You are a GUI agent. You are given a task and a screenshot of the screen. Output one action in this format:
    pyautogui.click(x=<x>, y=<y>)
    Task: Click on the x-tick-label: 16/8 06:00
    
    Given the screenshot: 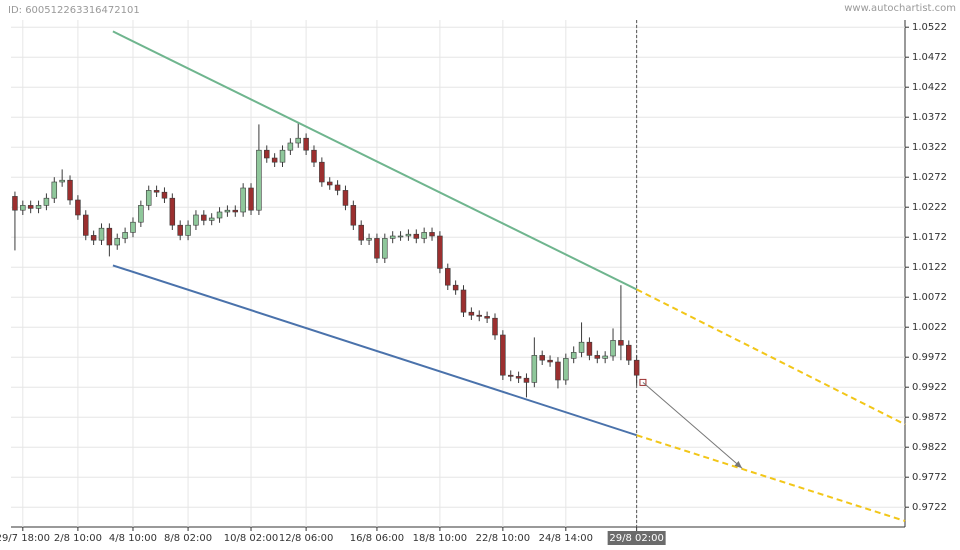 What is the action you would take?
    pyautogui.click(x=377, y=538)
    